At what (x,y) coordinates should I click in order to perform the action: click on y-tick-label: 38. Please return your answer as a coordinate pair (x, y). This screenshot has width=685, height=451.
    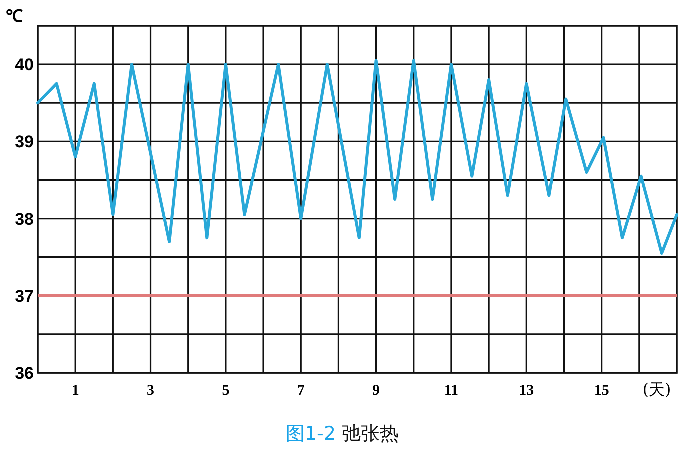
    Looking at the image, I should click on (24, 219).